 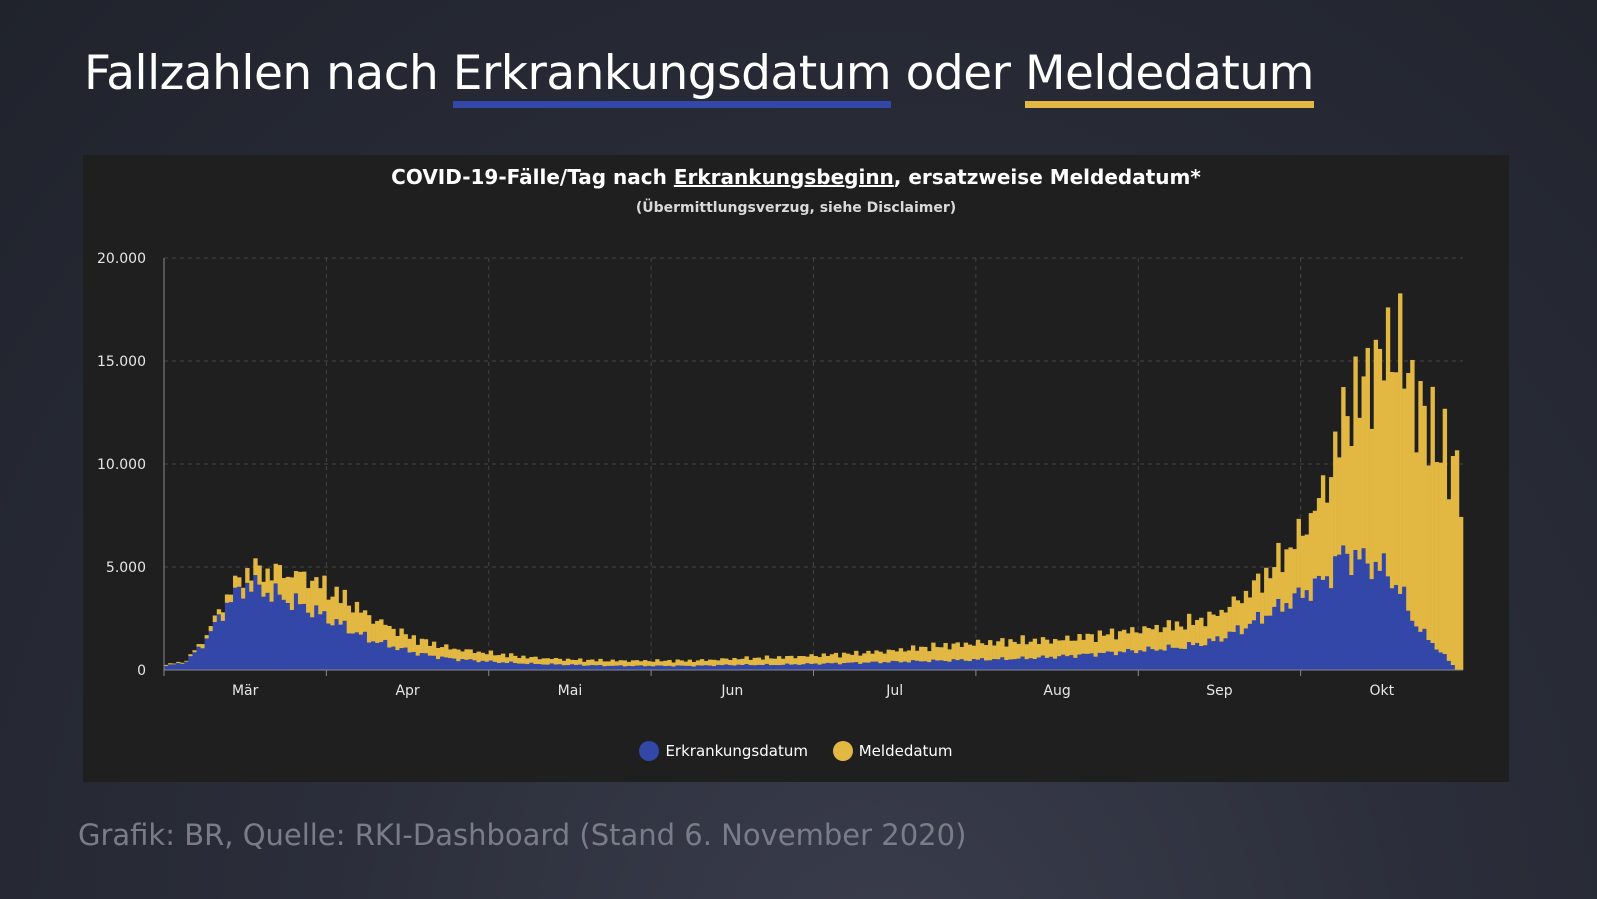 What do you see at coordinates (1219, 691) in the screenshot?
I see `x-tick-label: Sep` at bounding box center [1219, 691].